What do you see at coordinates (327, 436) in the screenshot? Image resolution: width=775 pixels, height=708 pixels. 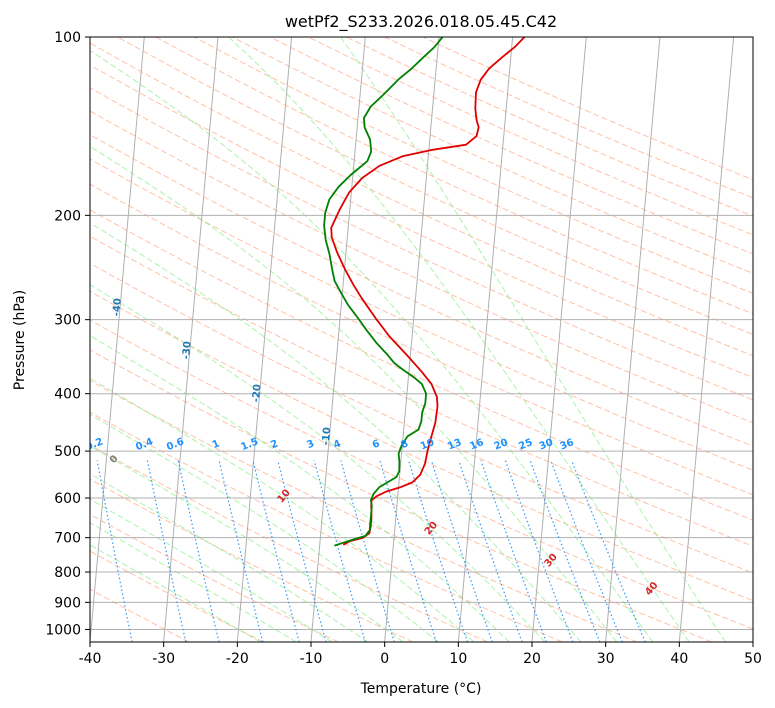 I see `isotherm-label: -10` at bounding box center [327, 436].